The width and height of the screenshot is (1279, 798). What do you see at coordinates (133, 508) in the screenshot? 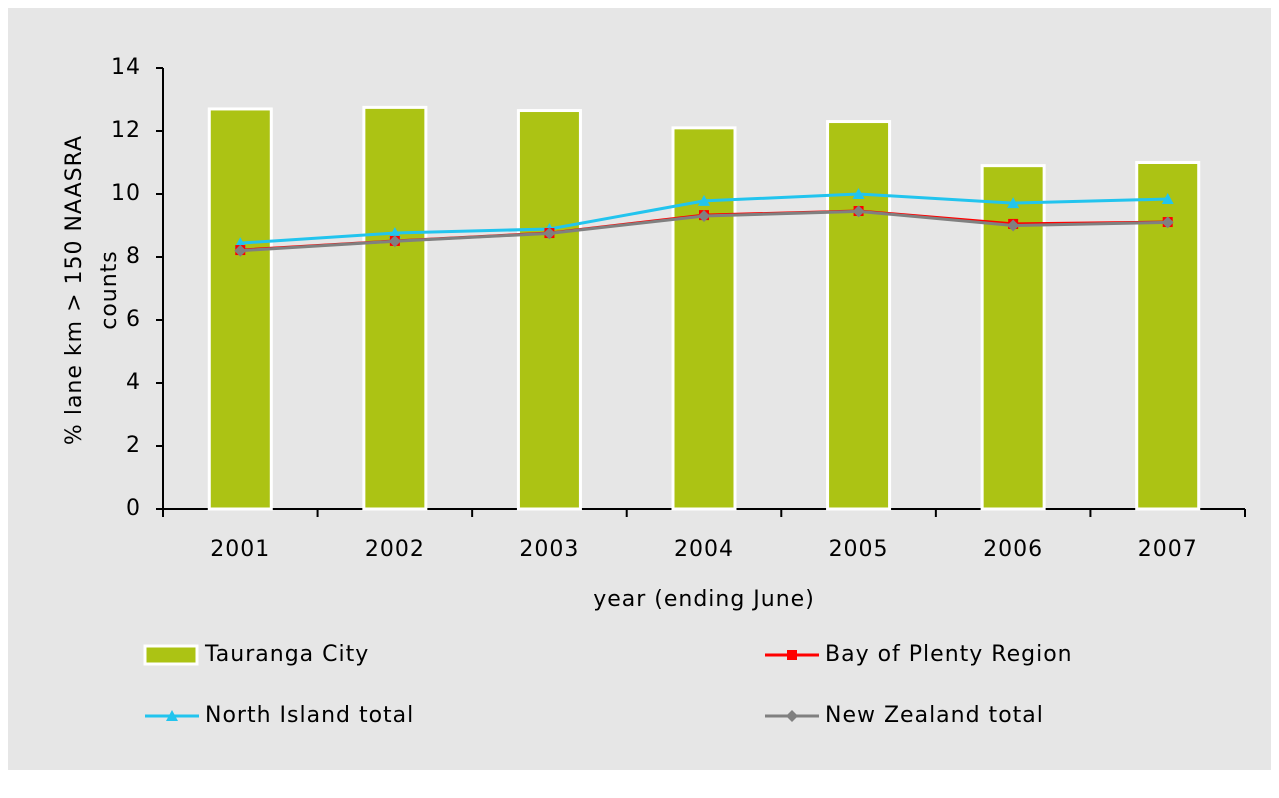
I see `y-tick-label: 0` at bounding box center [133, 508].